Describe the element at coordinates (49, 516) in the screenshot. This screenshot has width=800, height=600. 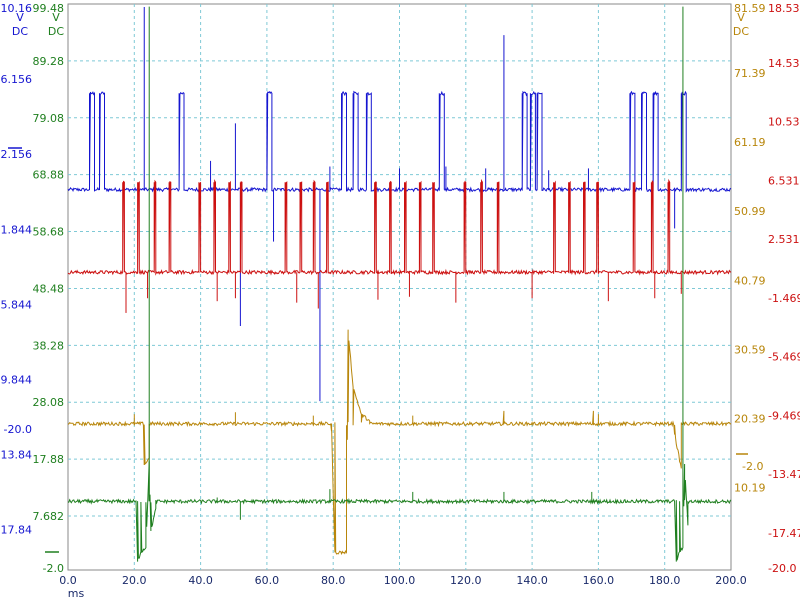
I see `axis-tick-label-green: 7.682` at that location.